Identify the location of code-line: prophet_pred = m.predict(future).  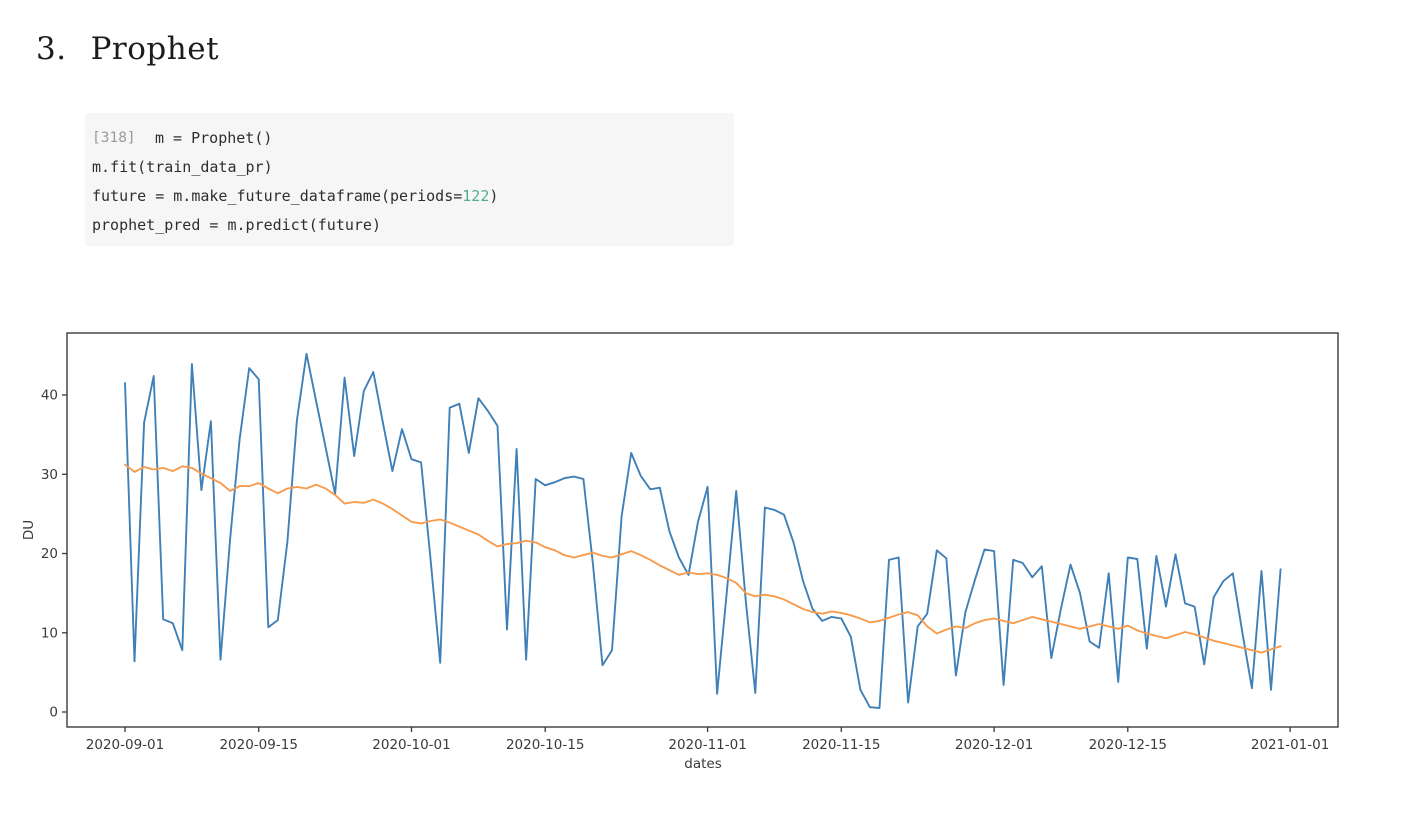
(236, 225).